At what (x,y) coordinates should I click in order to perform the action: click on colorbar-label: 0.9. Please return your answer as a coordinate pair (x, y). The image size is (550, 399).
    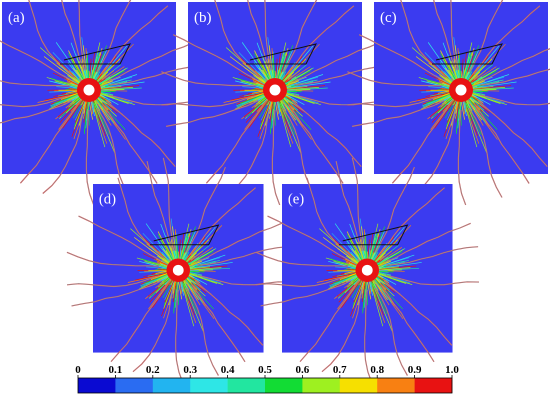
    Looking at the image, I should click on (415, 370).